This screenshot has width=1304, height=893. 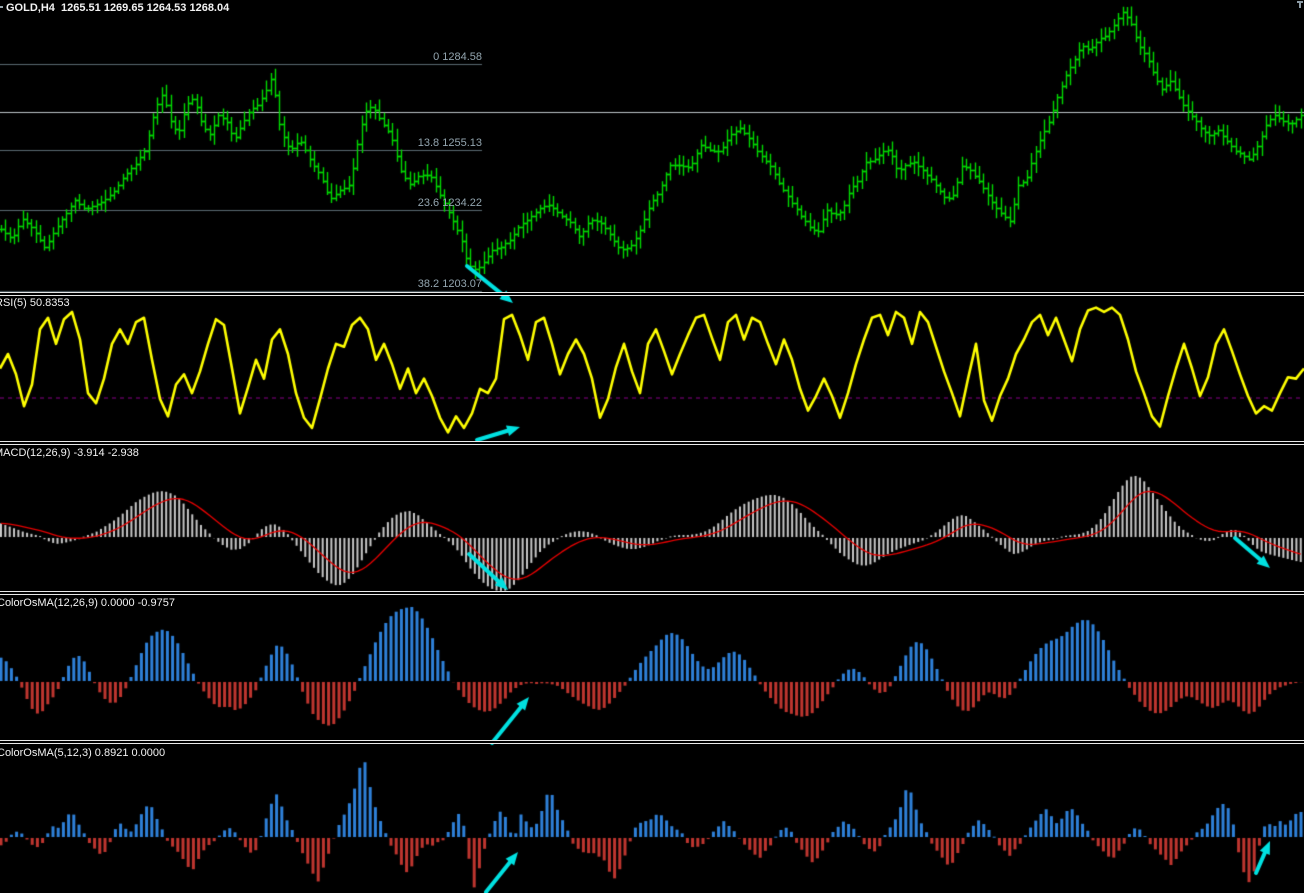 What do you see at coordinates (1, 7) in the screenshot?
I see `left-edge-tick` at bounding box center [1, 7].